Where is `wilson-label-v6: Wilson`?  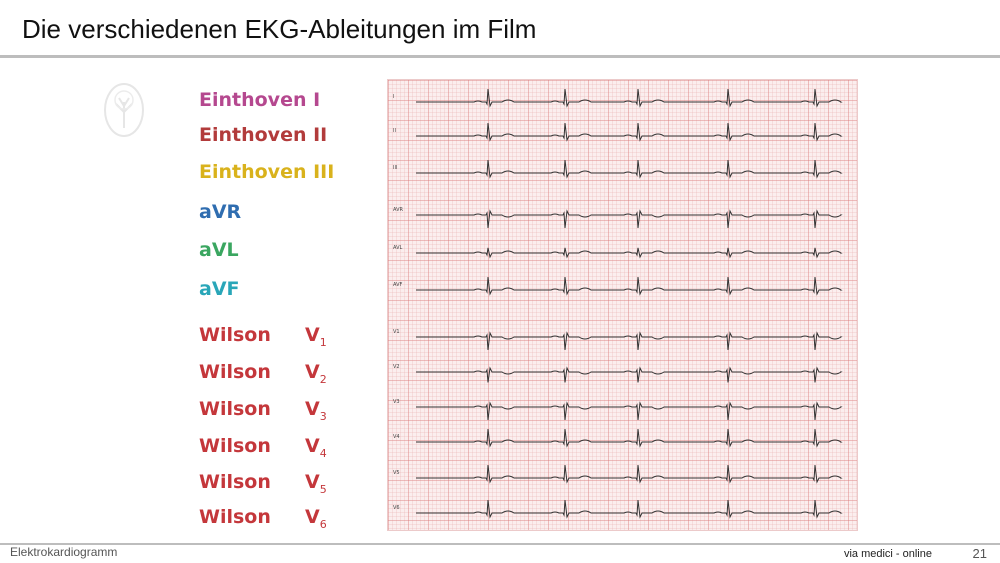
wilson-label-v6: Wilson is located at coordinates (235, 517).